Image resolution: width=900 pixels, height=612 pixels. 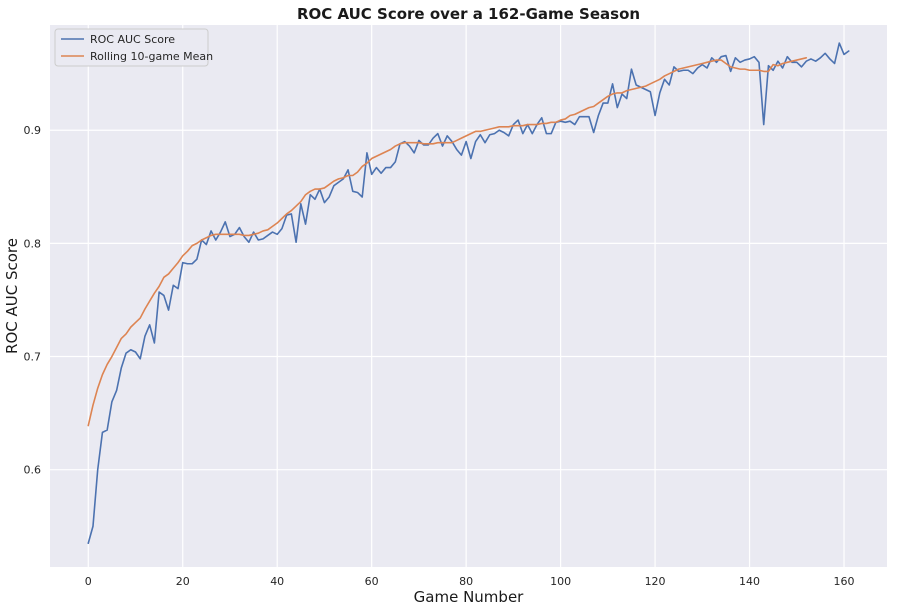 I want to click on y-tick-label: 0.7, so click(x=33, y=357).